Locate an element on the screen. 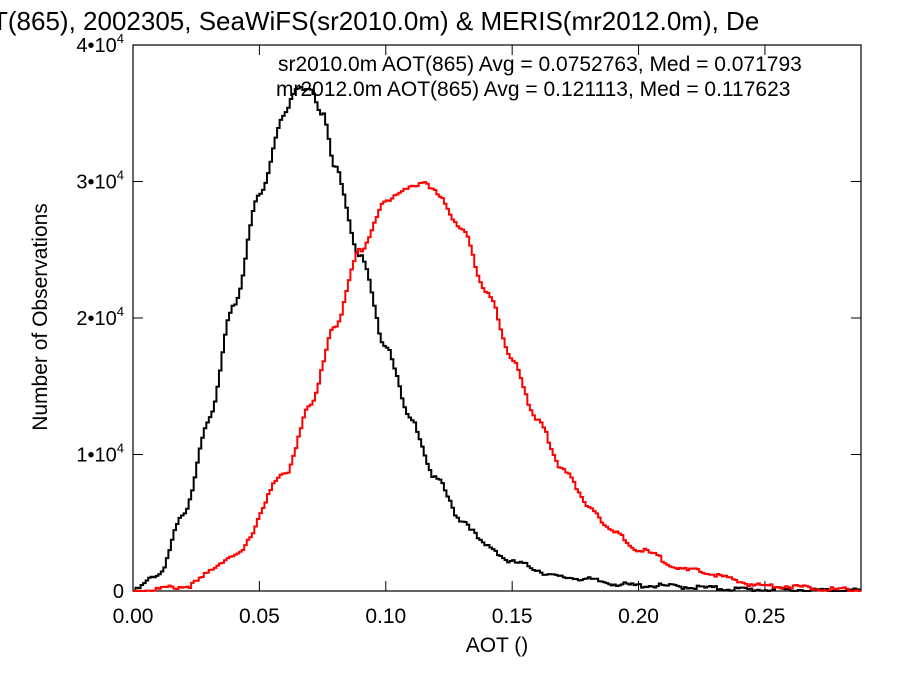 The image size is (900, 675). y-tick-label-base: 2•10 is located at coordinates (96, 319).